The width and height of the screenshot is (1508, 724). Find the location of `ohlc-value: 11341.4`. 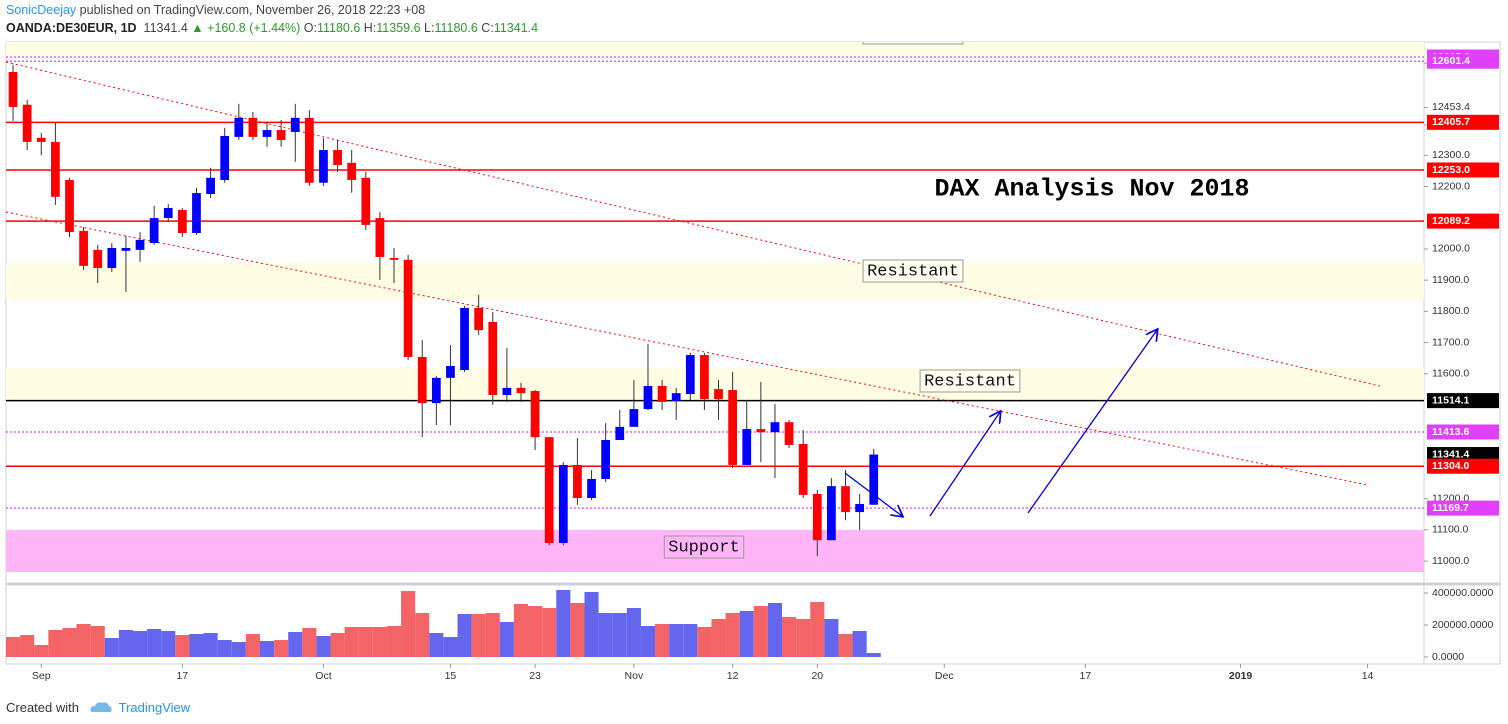

ohlc-value: 11341.4 is located at coordinates (516, 28).